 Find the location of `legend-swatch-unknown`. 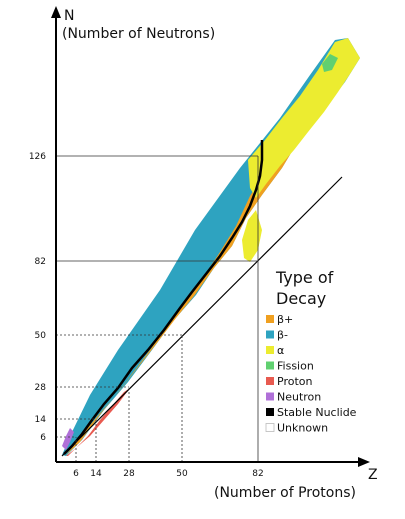

legend-swatch-unknown is located at coordinates (270, 427).